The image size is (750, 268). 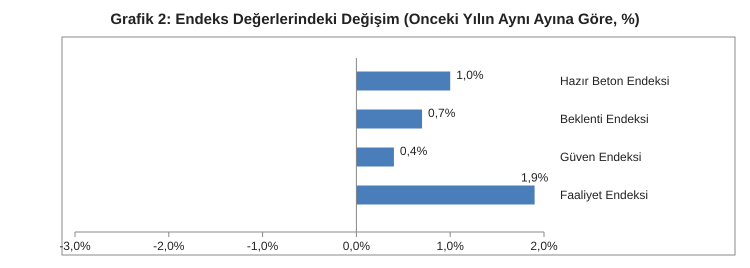 What do you see at coordinates (262, 246) in the screenshot?
I see `x-tick-label: -1,0%` at bounding box center [262, 246].